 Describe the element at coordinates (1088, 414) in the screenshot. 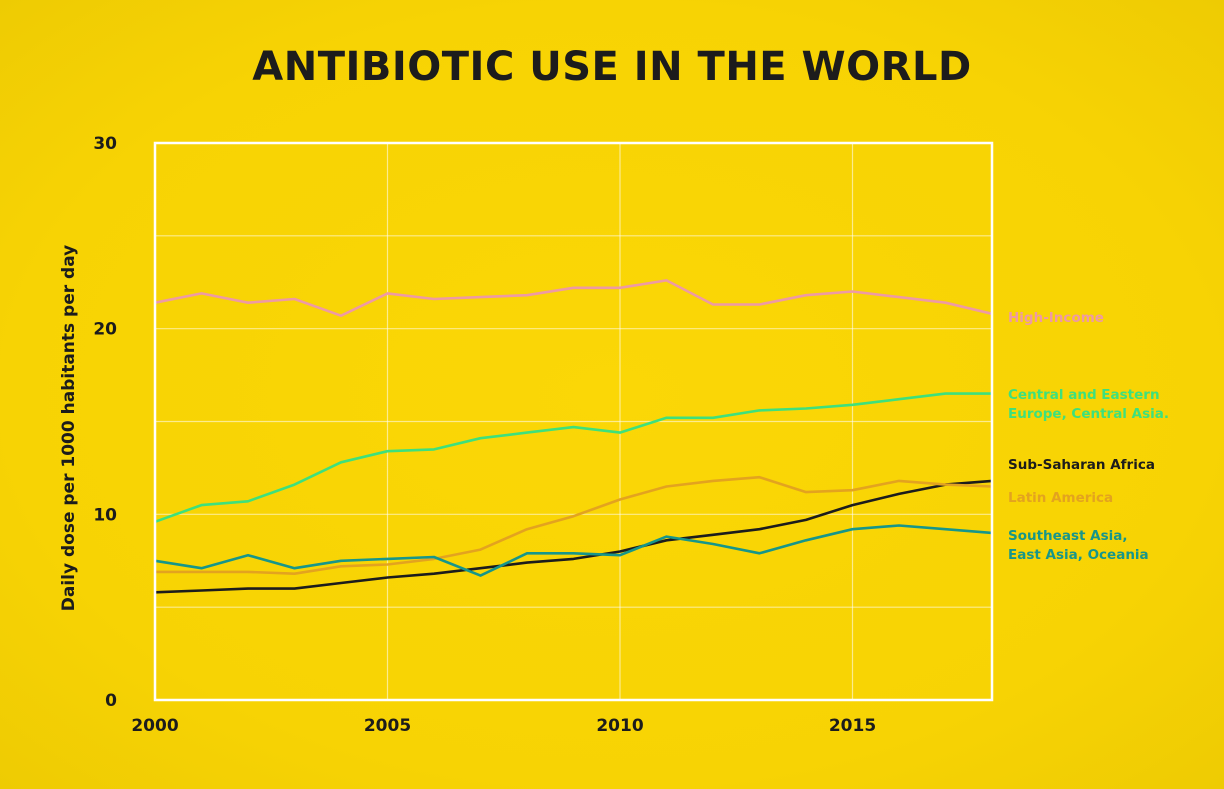

I see `series-label-1: Europe, Central Asia.` at that location.